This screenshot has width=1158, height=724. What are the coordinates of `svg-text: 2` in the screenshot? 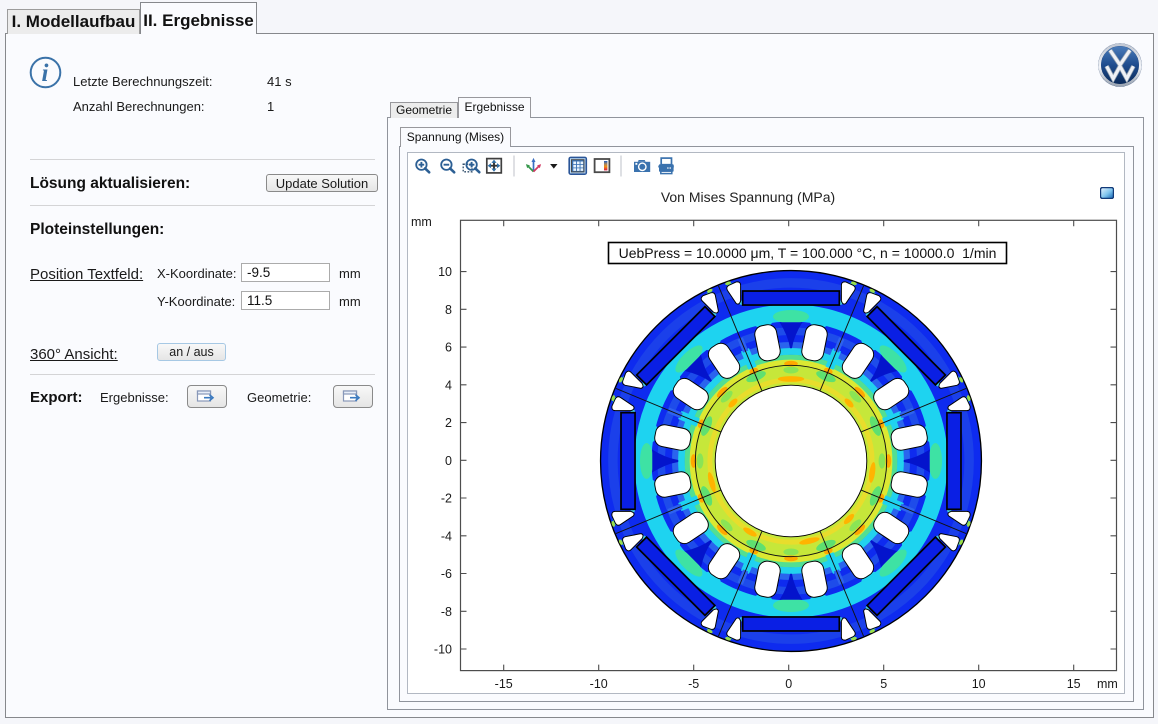 It's located at (448, 423).